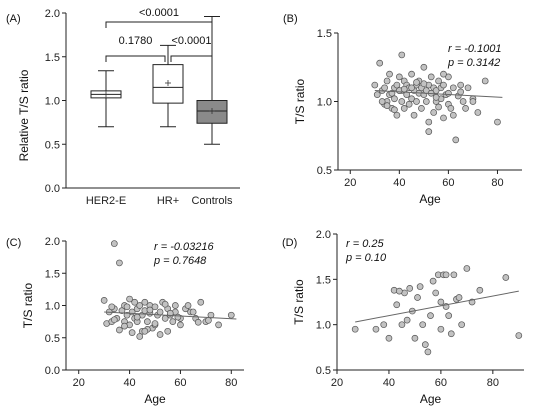  Describe the element at coordinates (231, 383) in the screenshot. I see `c-x-tick-label: 80` at that location.